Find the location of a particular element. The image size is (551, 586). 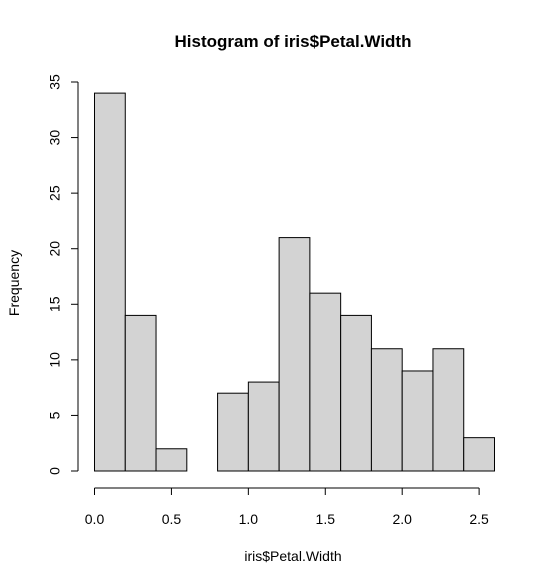

y-axis-tick-label-2: 10 is located at coordinates (55, 360).